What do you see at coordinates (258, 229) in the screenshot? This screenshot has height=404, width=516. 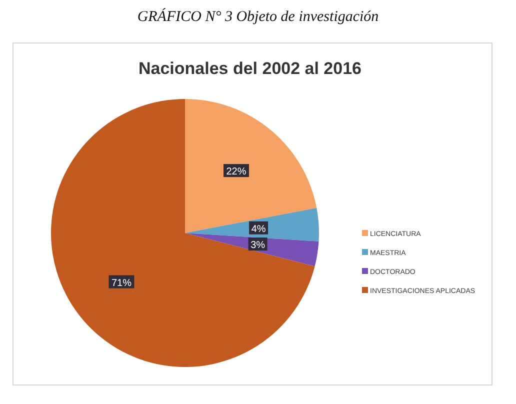 I see `data-label: 4%` at bounding box center [258, 229].